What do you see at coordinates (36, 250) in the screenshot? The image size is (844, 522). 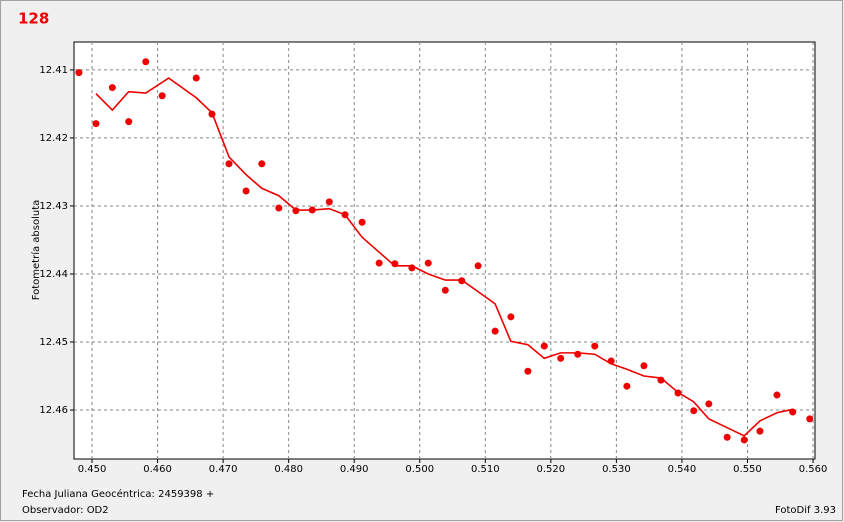 I see `y-axis-label: Fotometría absoluta` at bounding box center [36, 250].